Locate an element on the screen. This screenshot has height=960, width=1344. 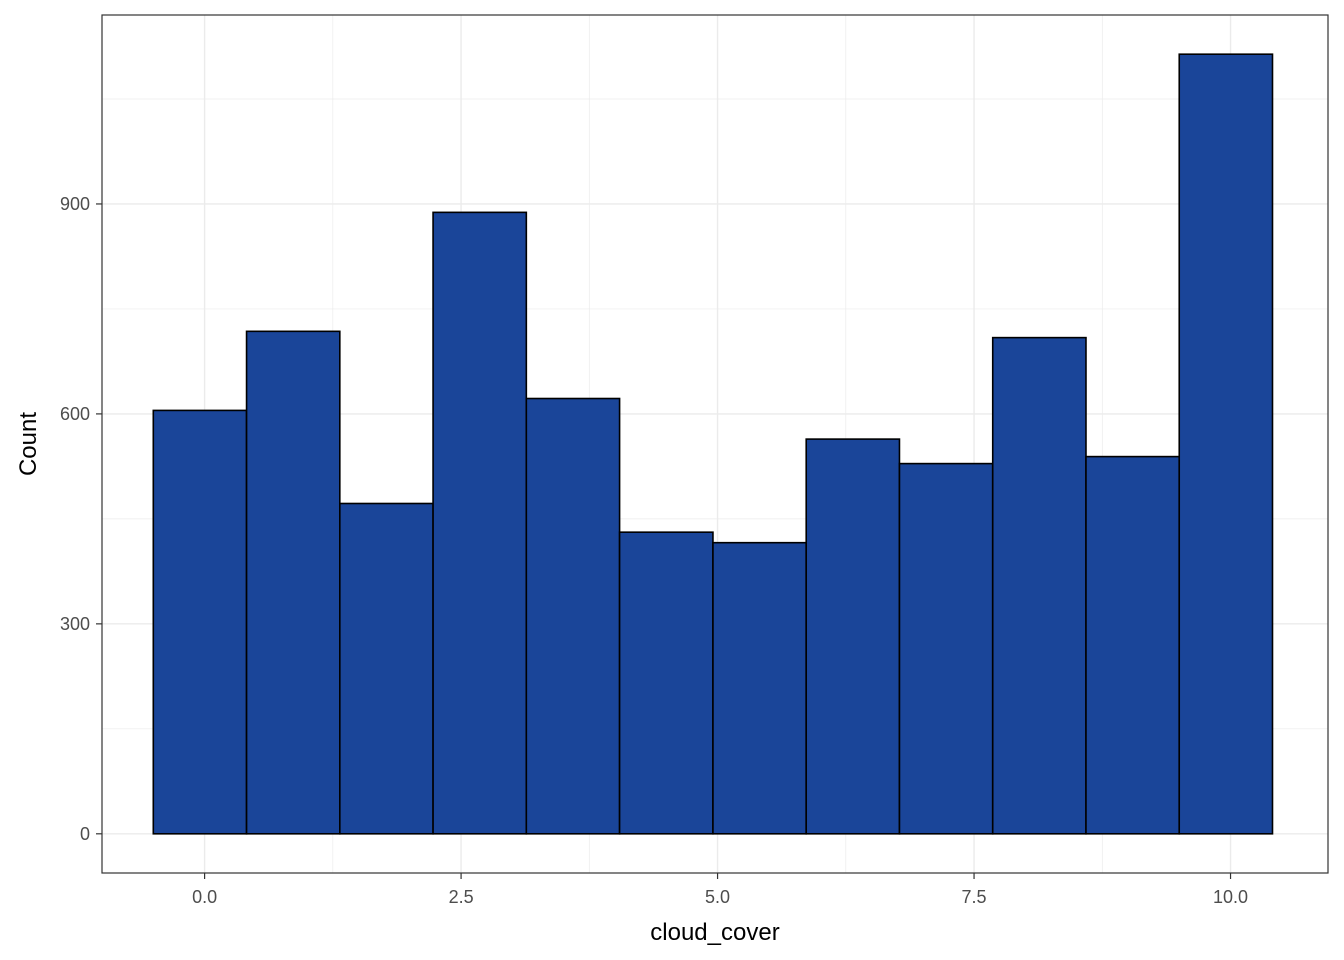
x-tick-label: 0.0 is located at coordinates (204, 897).